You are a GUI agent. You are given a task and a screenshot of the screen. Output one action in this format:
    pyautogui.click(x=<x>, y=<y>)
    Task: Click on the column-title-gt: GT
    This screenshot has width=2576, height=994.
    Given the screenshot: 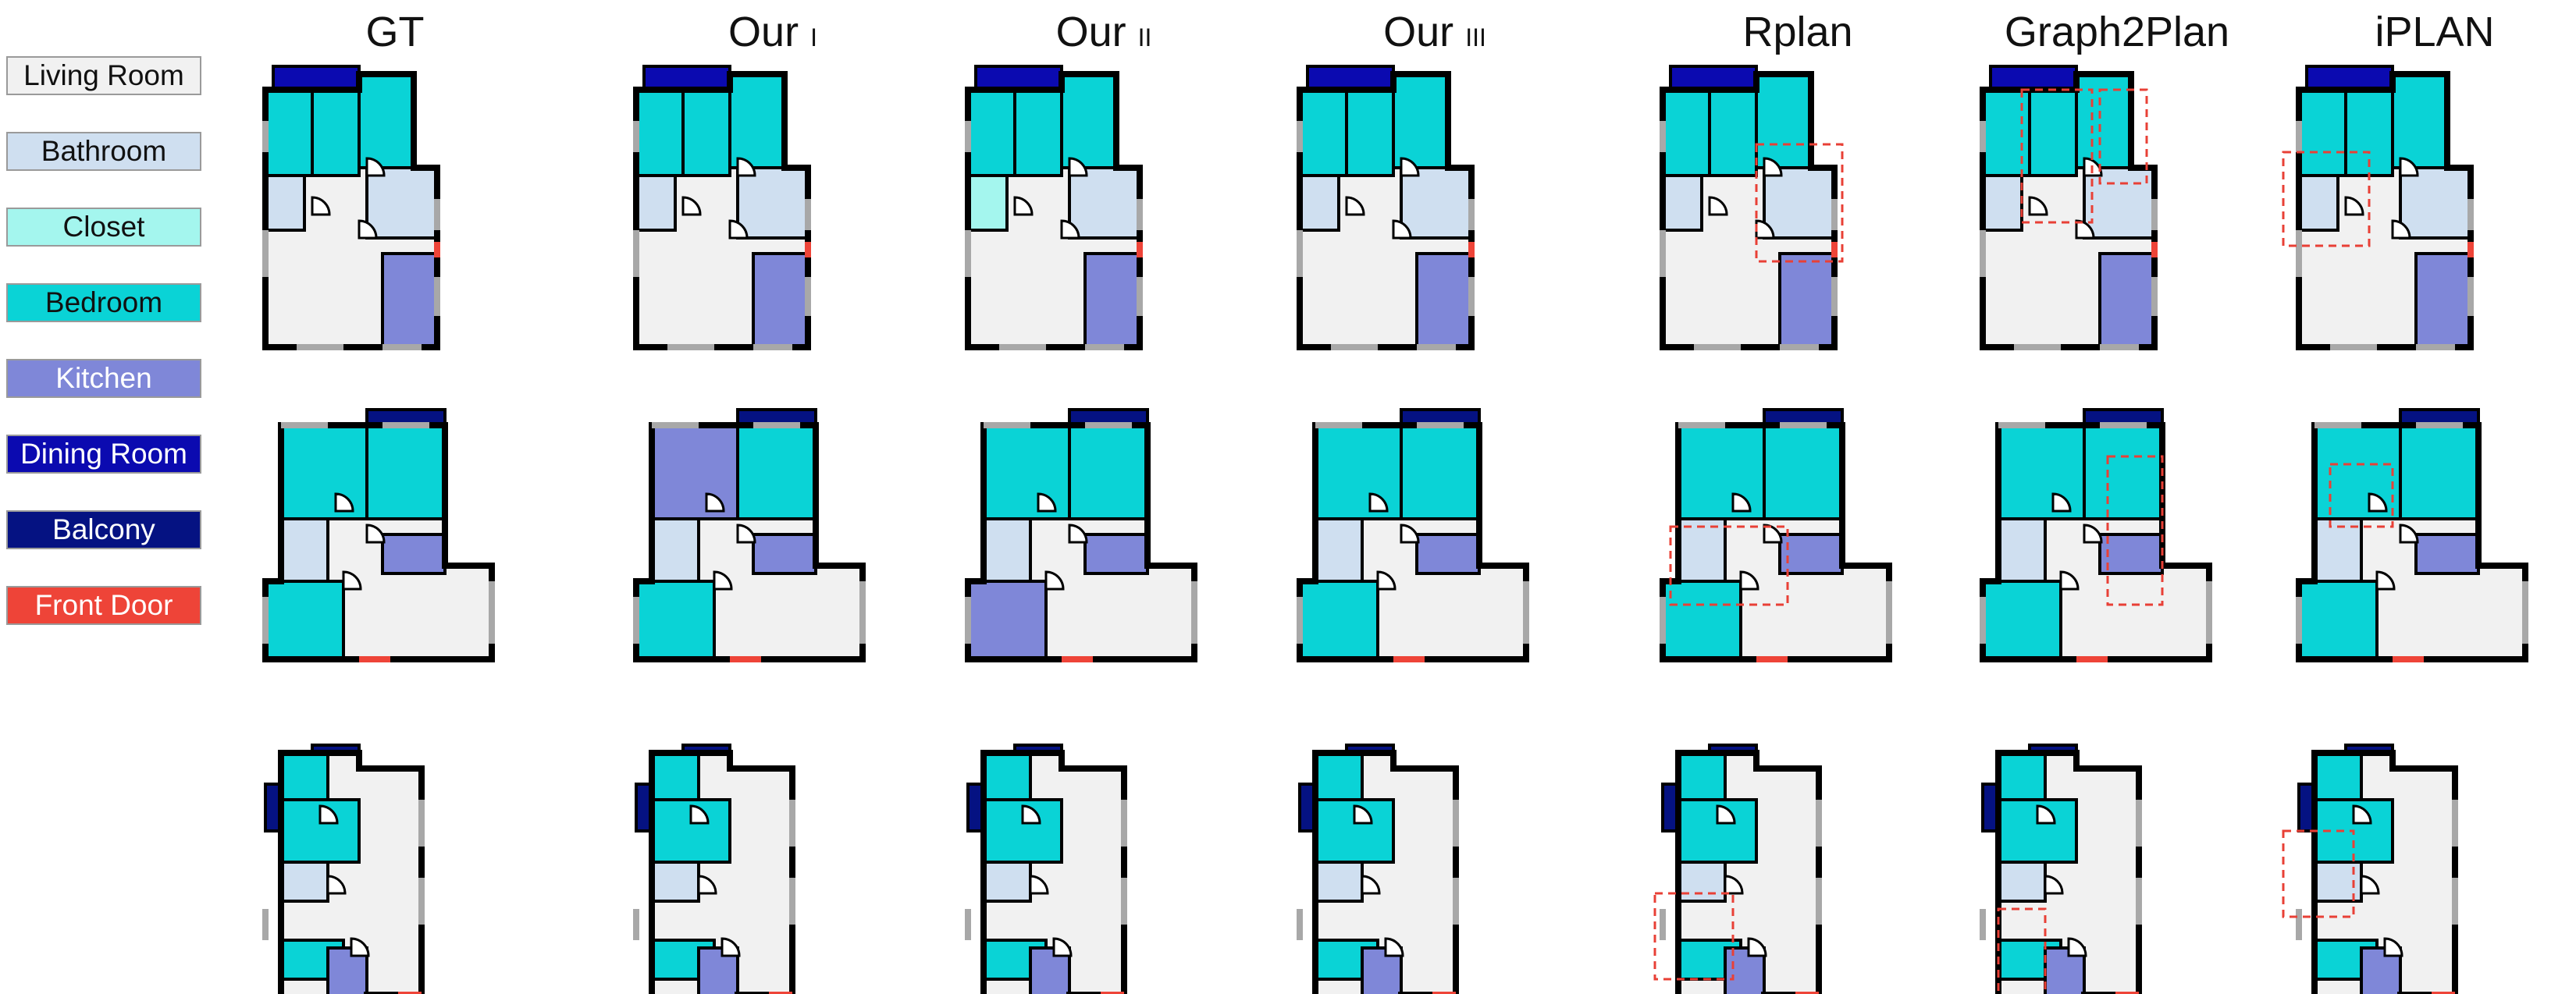 What is the action you would take?
    pyautogui.click(x=395, y=32)
    